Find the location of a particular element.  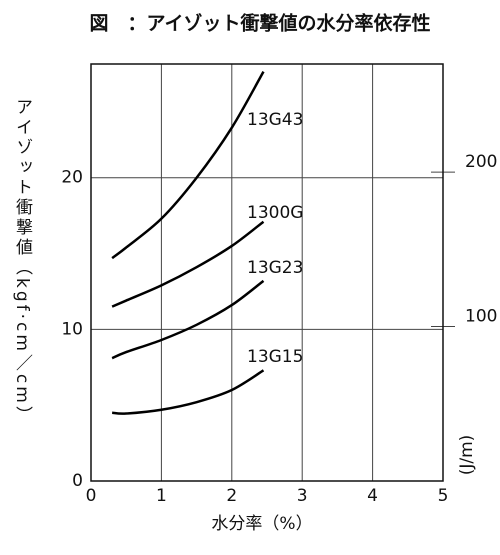

y2-tick-label: 100 is located at coordinates (481, 317).